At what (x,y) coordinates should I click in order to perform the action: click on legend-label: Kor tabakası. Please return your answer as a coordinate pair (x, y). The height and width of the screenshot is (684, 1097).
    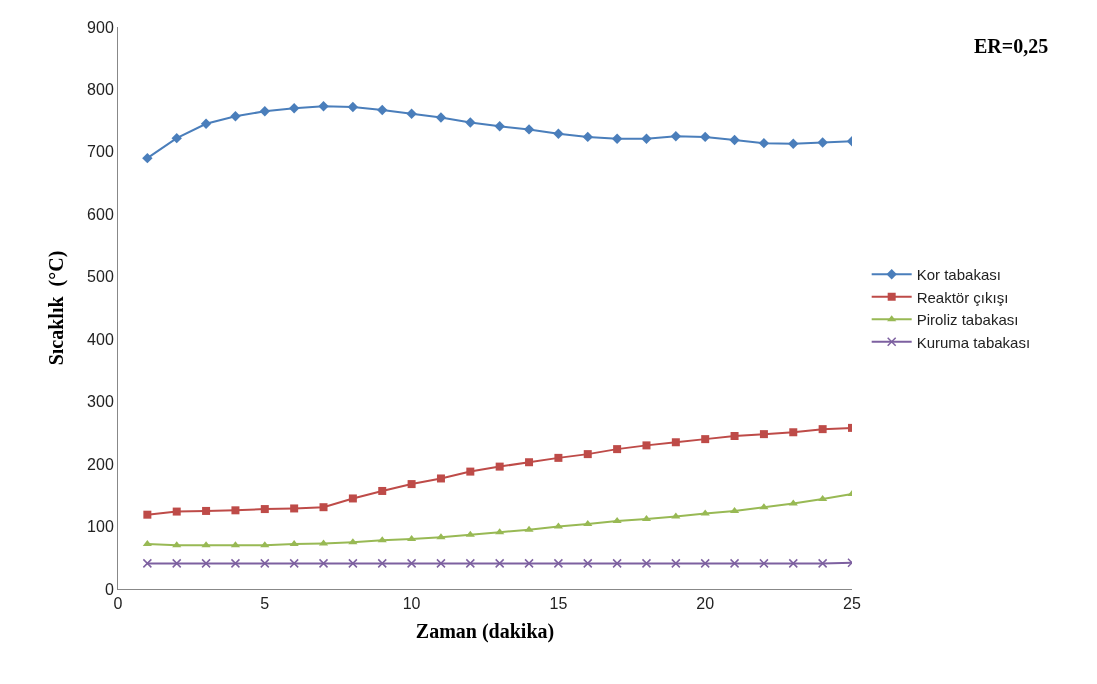
    Looking at the image, I should click on (958, 275).